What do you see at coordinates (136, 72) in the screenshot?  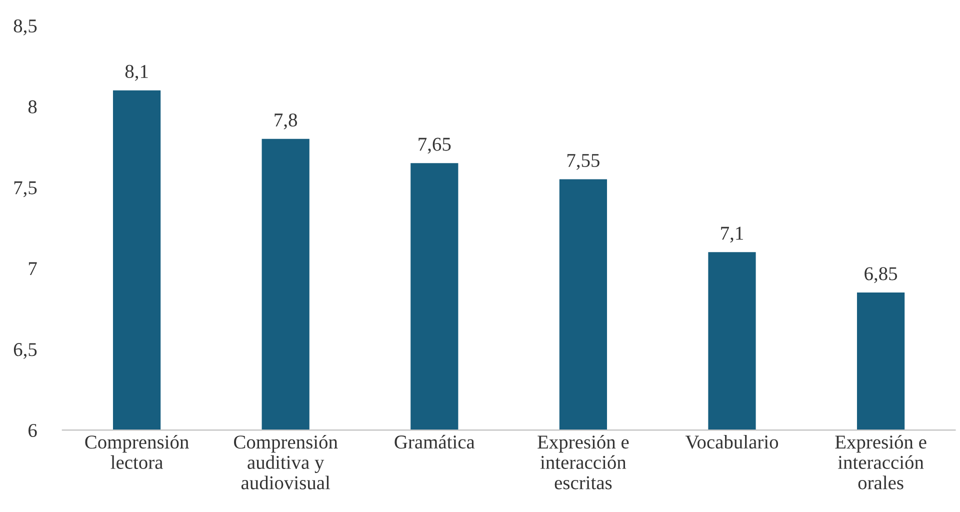 I see `data-label: 8,1` at bounding box center [136, 72].